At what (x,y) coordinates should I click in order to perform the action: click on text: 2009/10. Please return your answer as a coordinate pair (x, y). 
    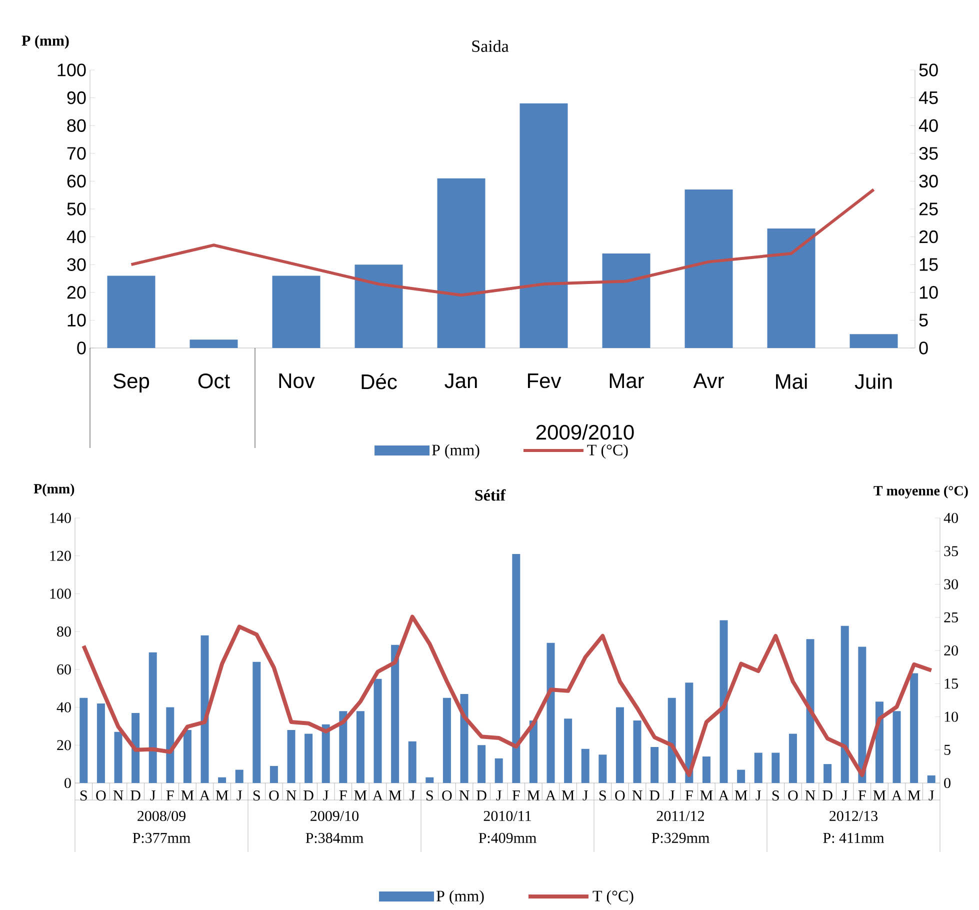
    Looking at the image, I should click on (334, 816).